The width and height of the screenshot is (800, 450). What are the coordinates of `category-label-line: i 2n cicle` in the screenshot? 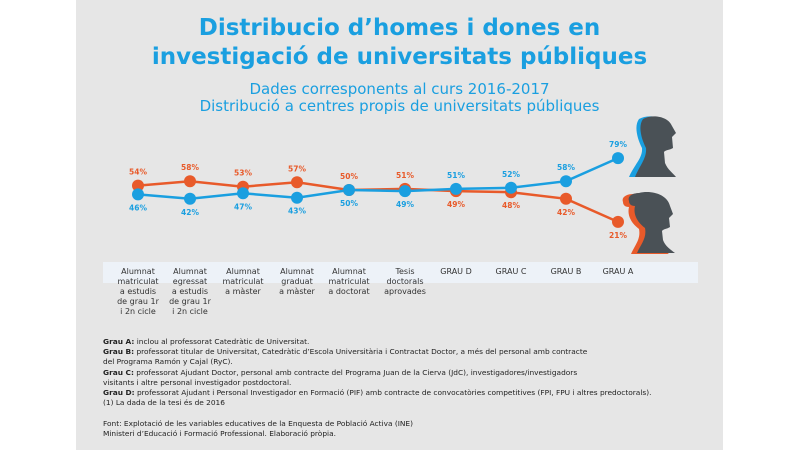 It's located at (190, 311).